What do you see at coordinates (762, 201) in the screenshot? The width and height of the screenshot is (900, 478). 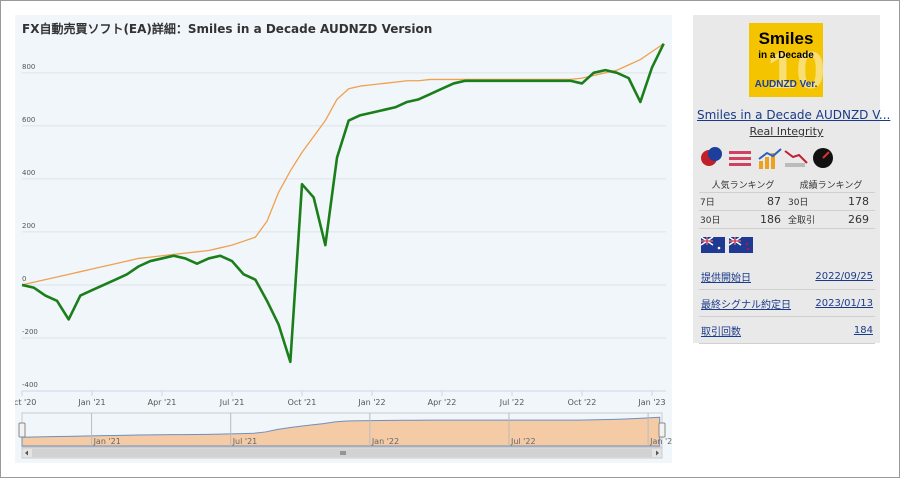 I see `ranking-value: 87` at bounding box center [762, 201].